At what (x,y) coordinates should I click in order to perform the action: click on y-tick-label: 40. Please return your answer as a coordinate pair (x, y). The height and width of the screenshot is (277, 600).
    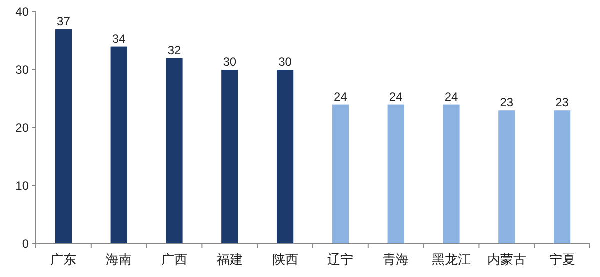
    Looking at the image, I should click on (23, 12).